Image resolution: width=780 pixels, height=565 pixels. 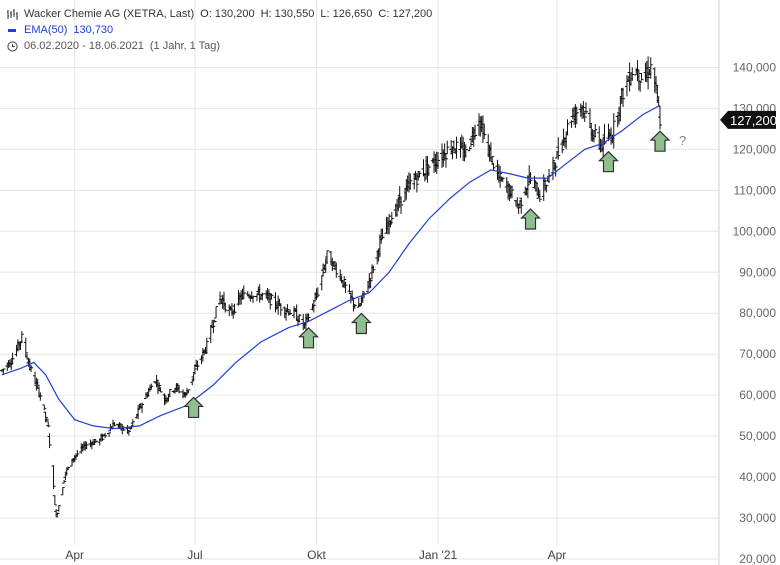 What do you see at coordinates (755, 190) in the screenshot?
I see `y-tick-label: 110,000` at bounding box center [755, 190].